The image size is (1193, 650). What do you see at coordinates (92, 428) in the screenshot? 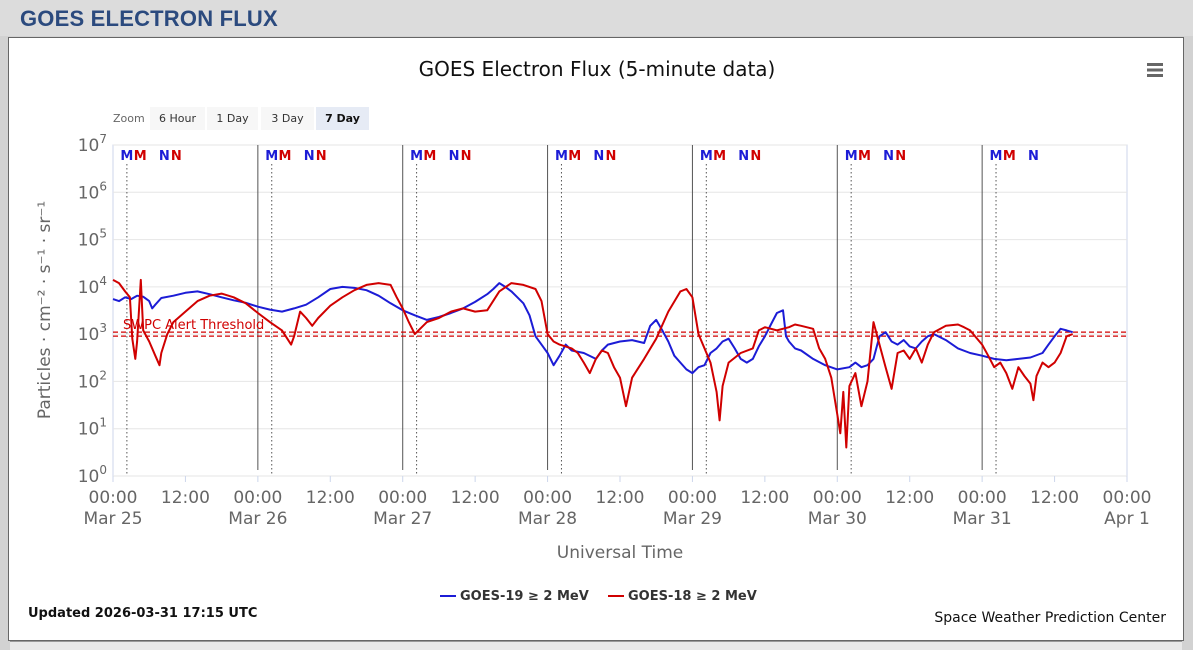
I see `y-tick-label: 10¹` at bounding box center [92, 428].